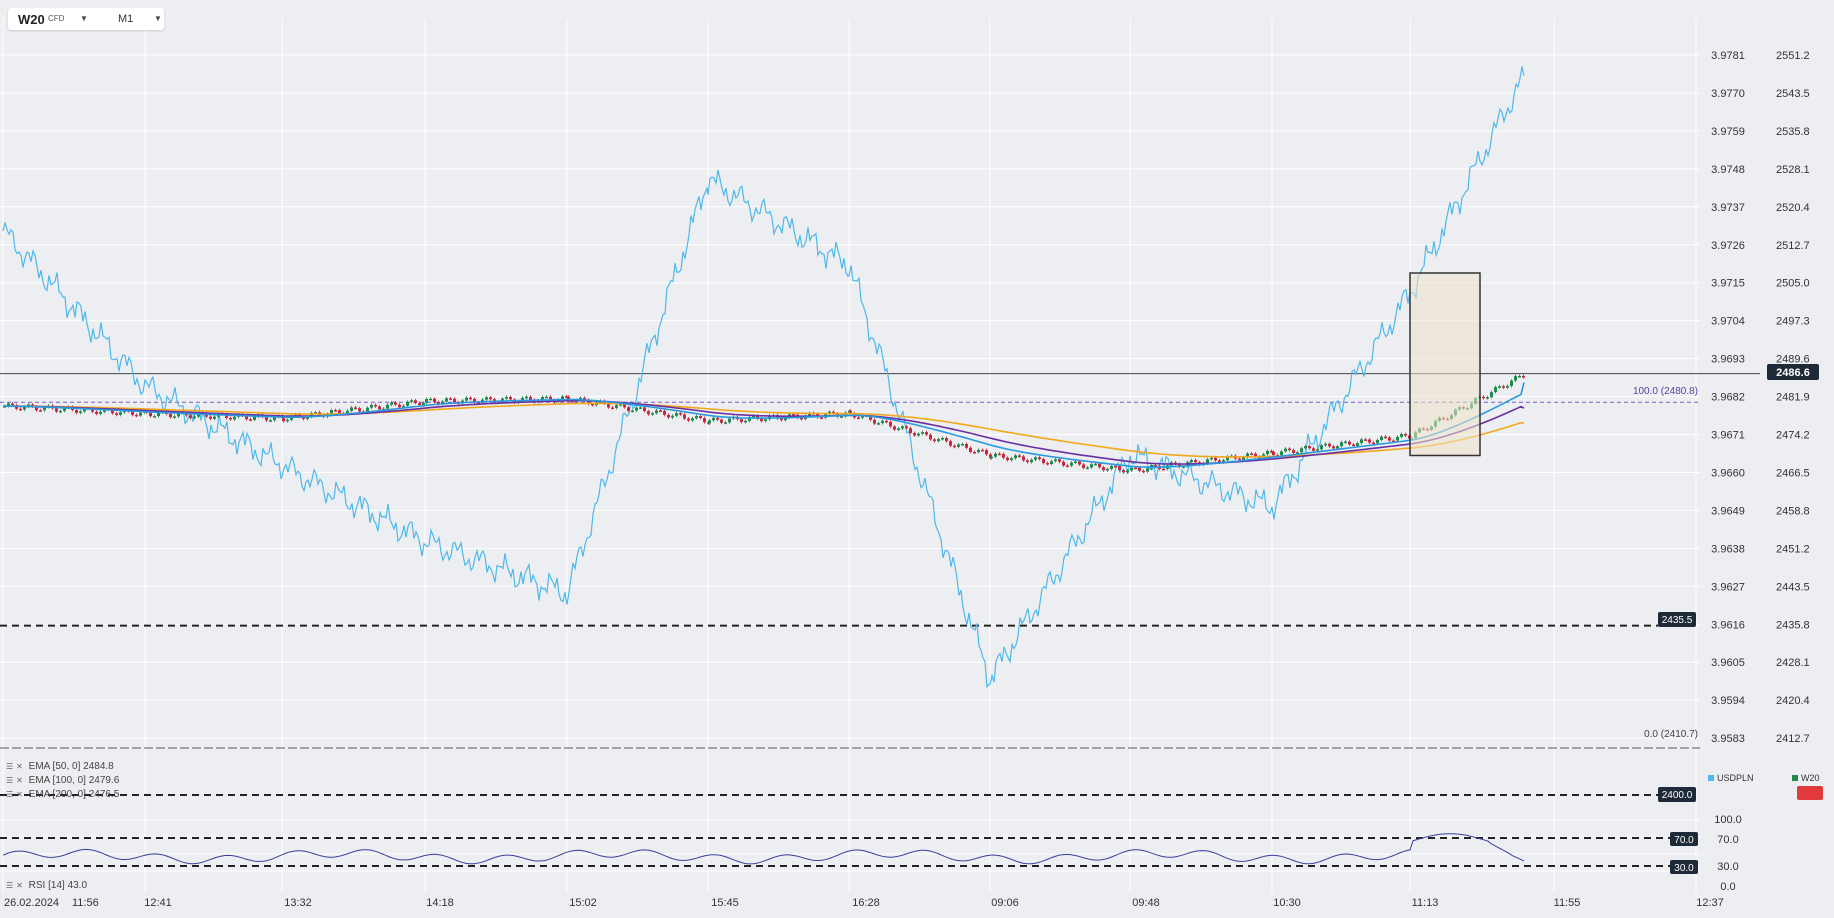 The width and height of the screenshot is (1834, 918). Describe the element at coordinates (1793, 739) in the screenshot. I see `right-axis-tick-label: 2412.7` at that location.